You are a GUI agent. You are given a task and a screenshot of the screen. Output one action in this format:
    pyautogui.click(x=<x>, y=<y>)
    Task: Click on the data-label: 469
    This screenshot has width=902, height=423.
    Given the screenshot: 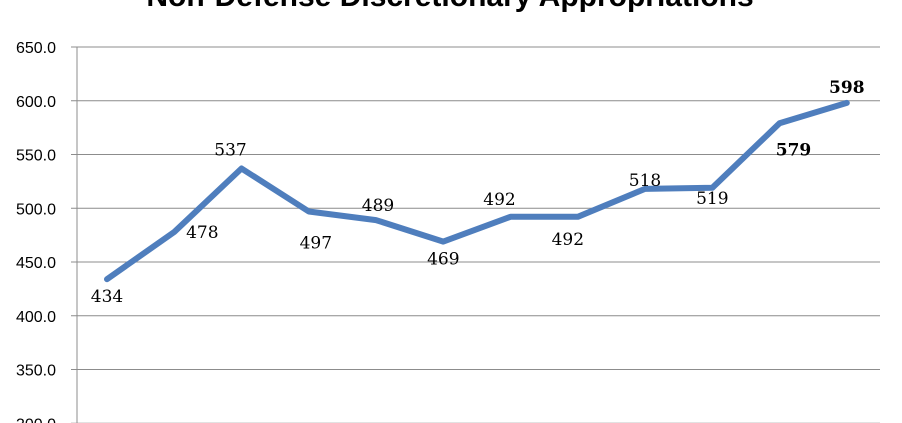 What is the action you would take?
    pyautogui.click(x=443, y=260)
    